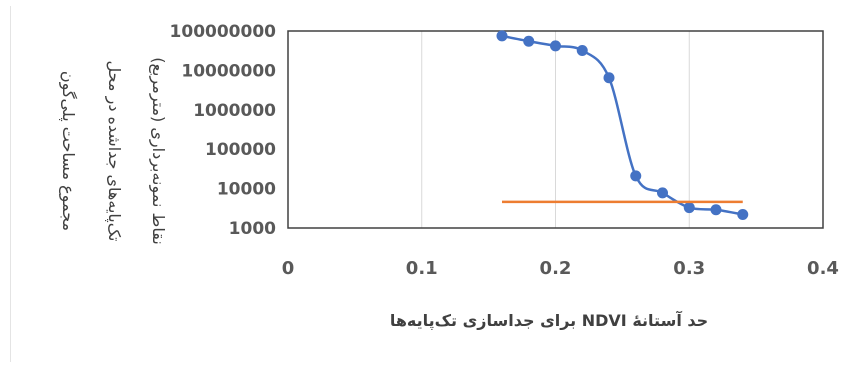 The height and width of the screenshot is (366, 865). Describe the element at coordinates (422, 268) in the screenshot. I see `x-tick-label: 0.1` at that location.